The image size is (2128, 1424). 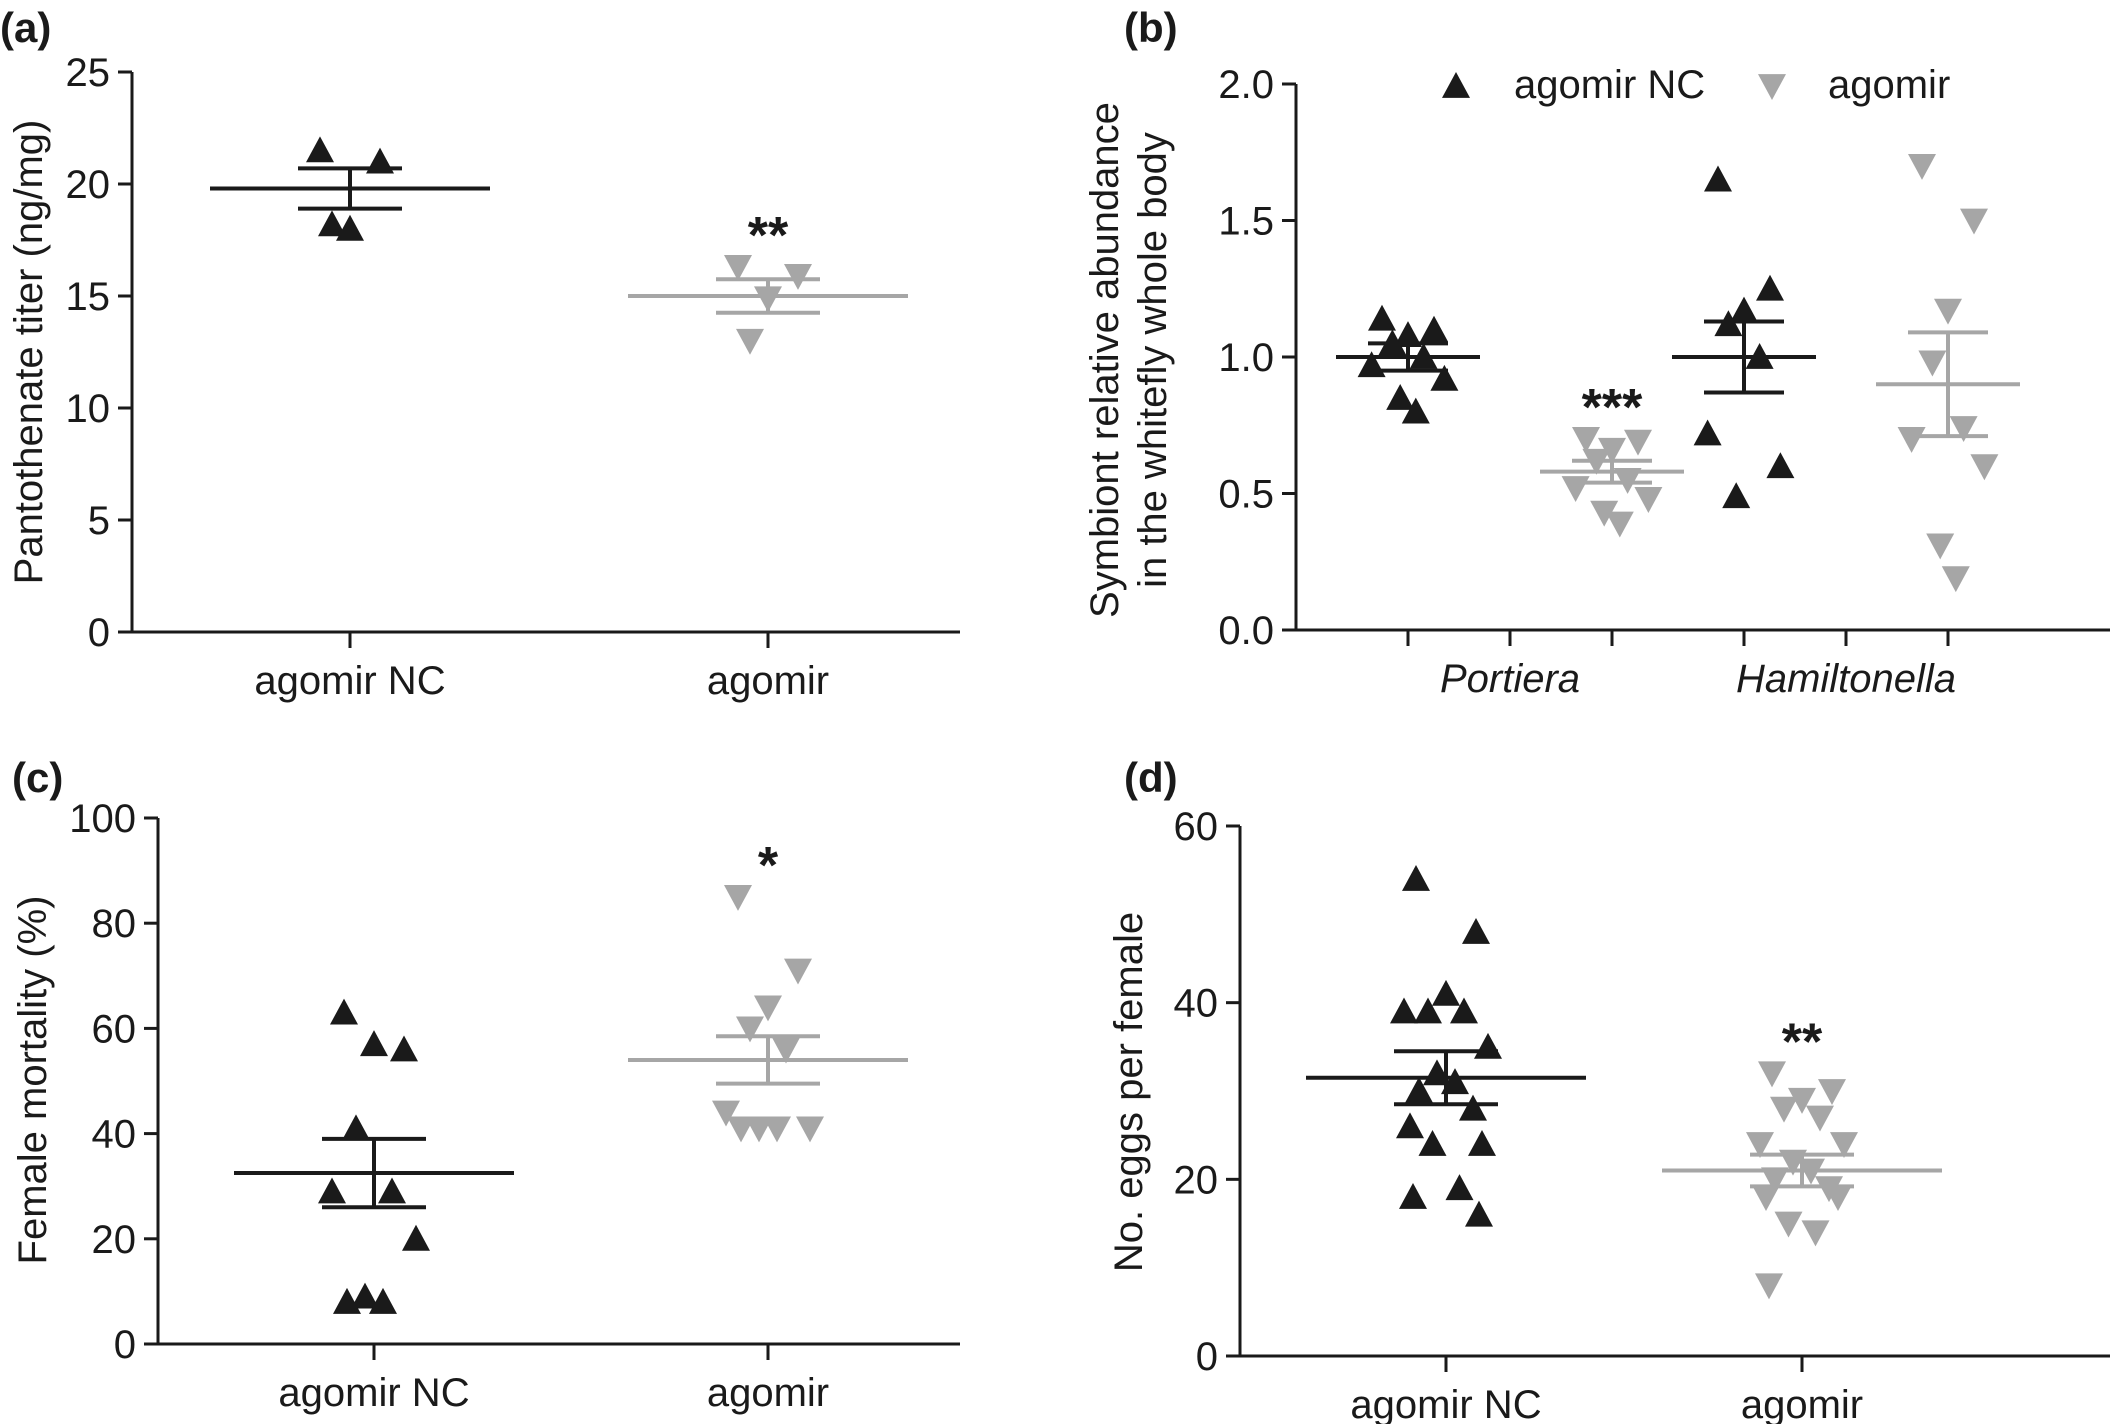 I want to click on x-tick-label: Portiera, so click(x=1510, y=679).